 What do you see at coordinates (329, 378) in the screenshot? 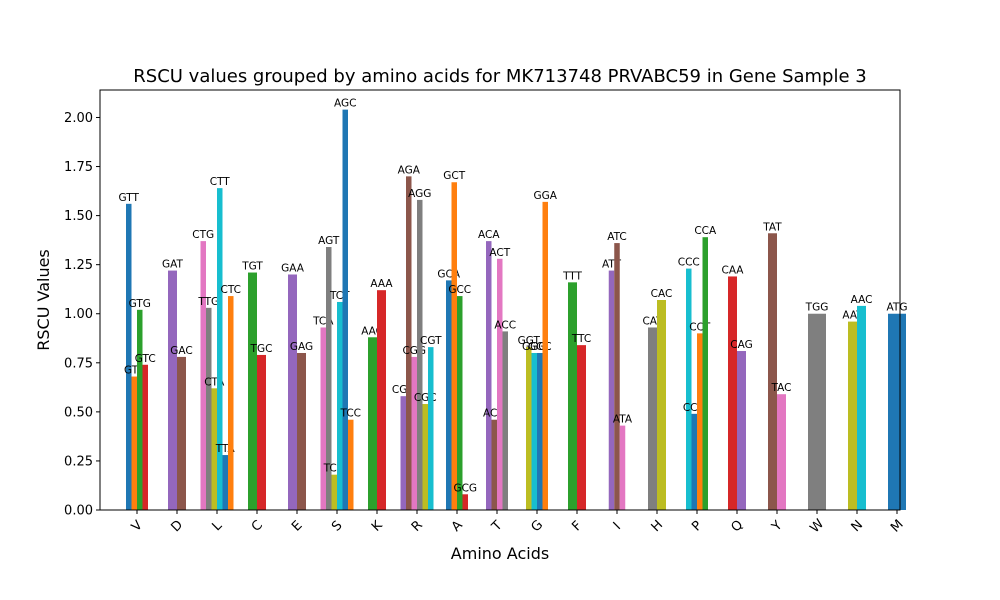
I see `bar-AGT` at bounding box center [329, 378].